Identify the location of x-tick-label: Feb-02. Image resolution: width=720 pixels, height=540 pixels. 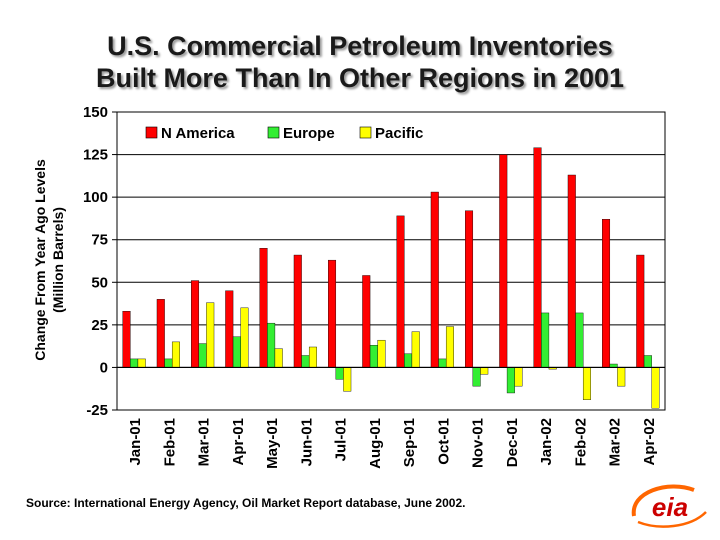
(580, 442).